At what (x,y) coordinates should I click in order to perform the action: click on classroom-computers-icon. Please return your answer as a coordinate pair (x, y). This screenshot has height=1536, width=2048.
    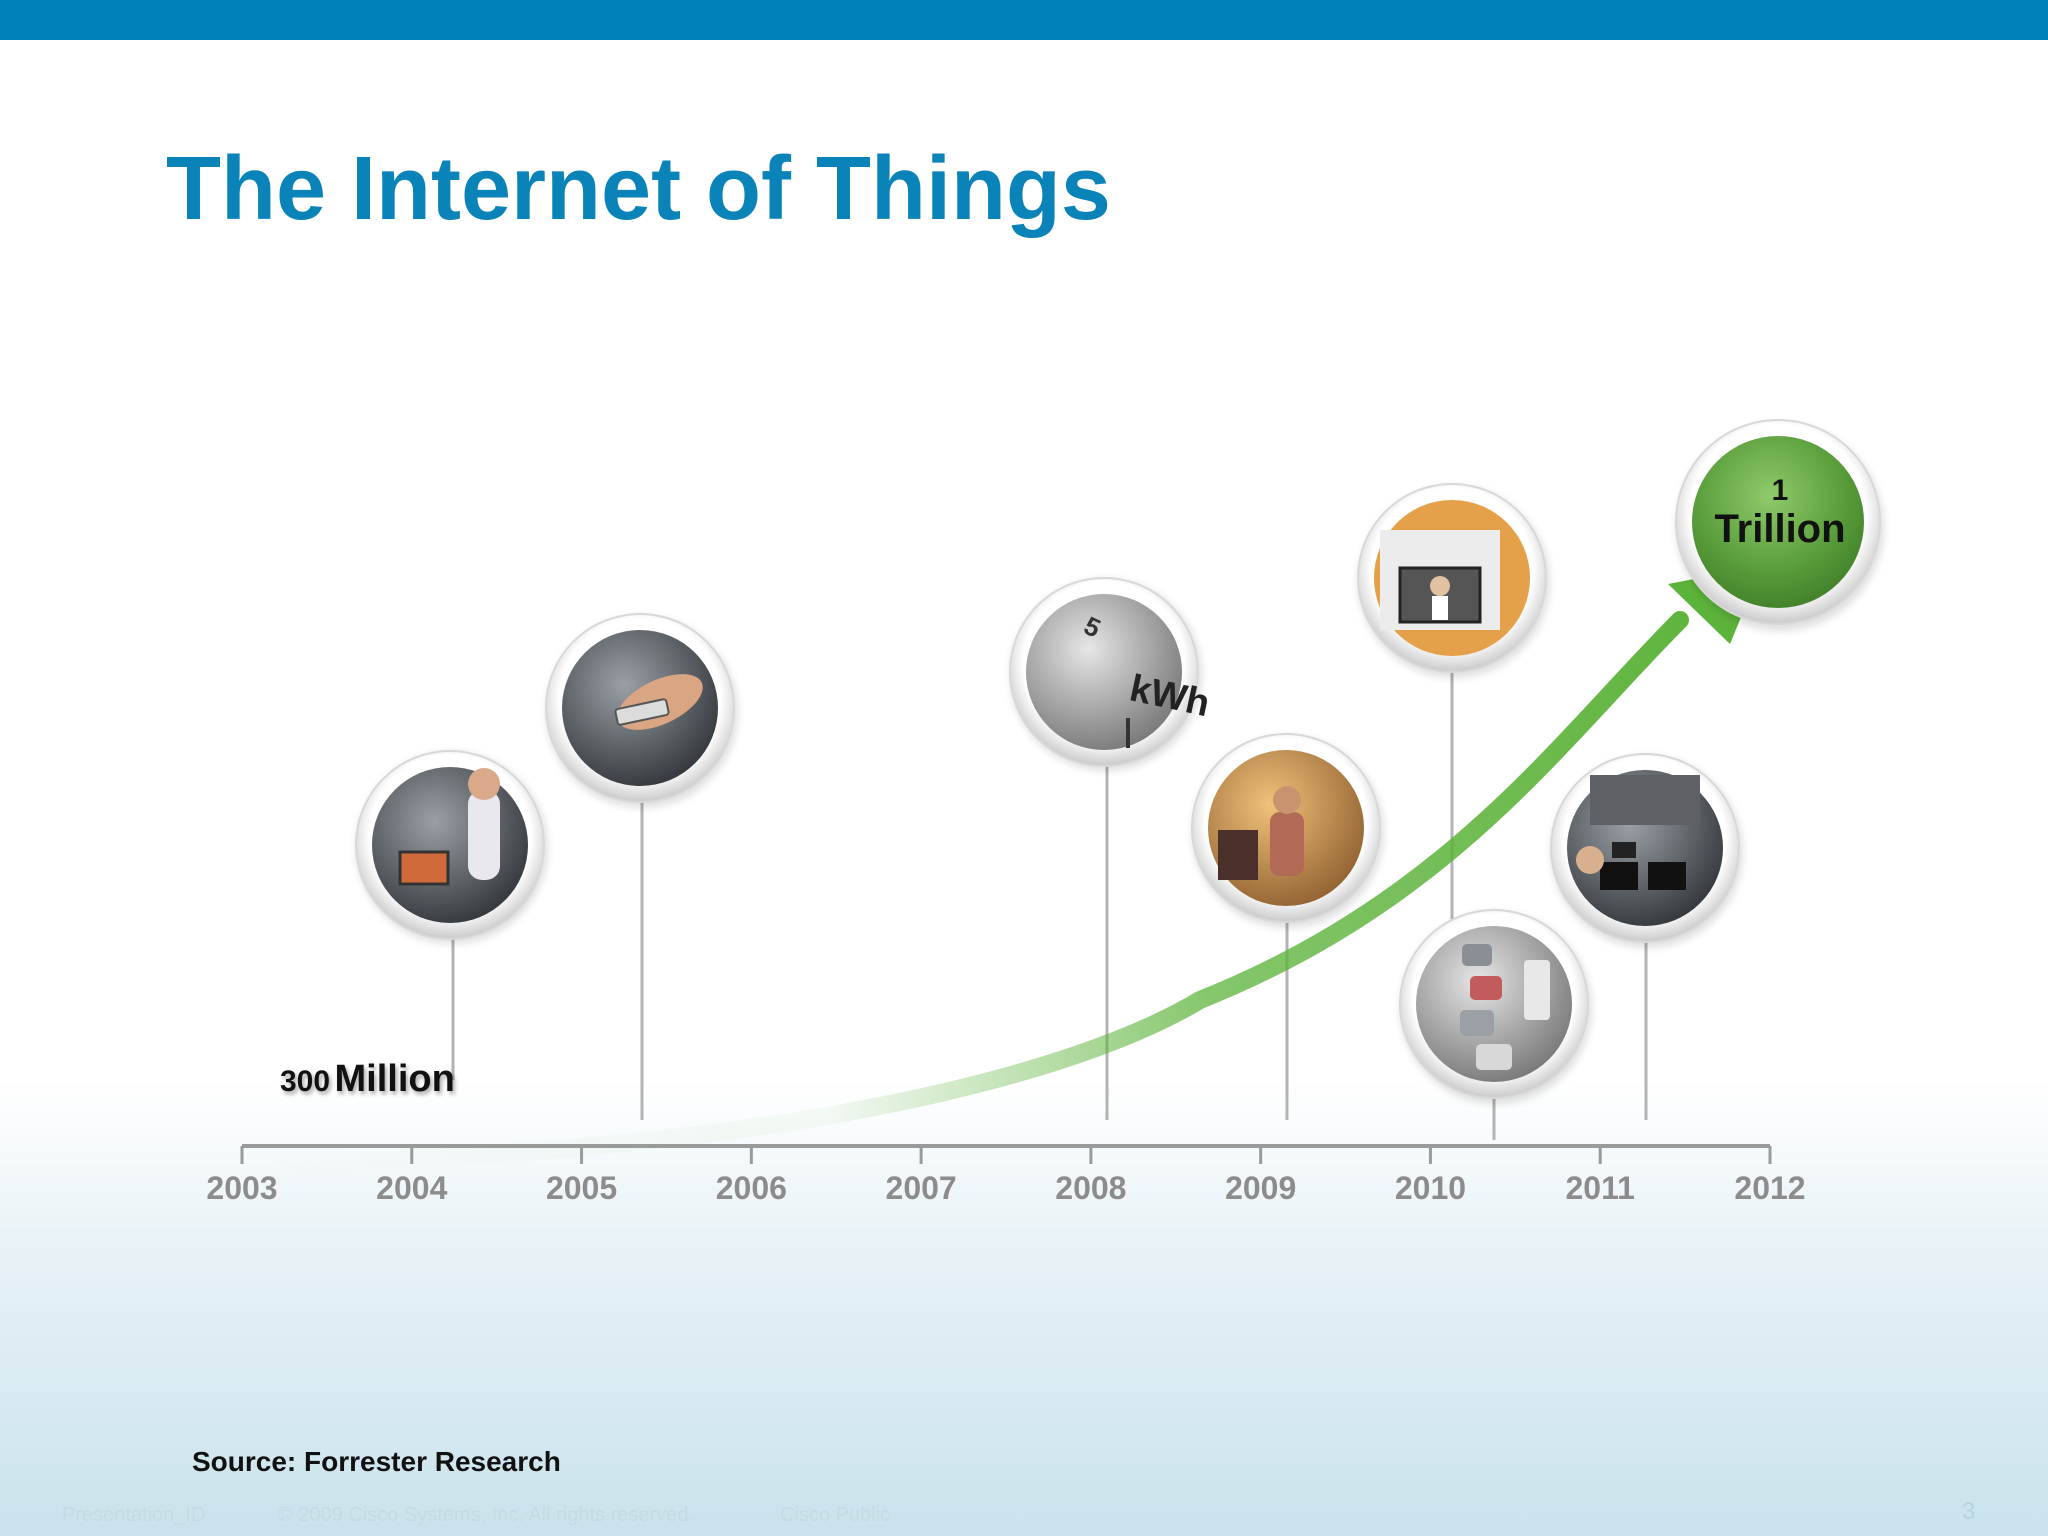
    Looking at the image, I should click on (1643, 866).